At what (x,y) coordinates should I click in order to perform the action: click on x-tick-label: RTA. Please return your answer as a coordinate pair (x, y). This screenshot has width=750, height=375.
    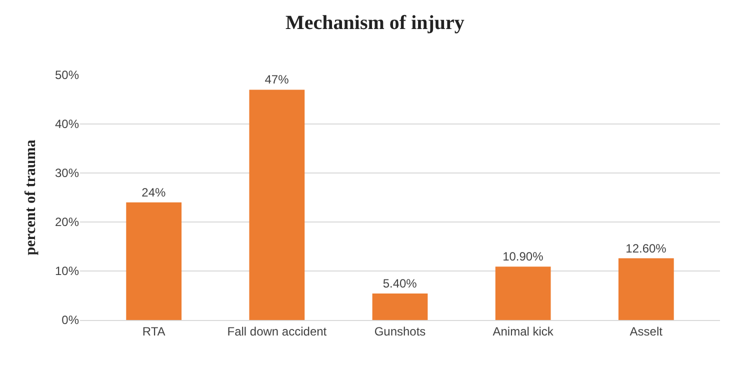
    Looking at the image, I should click on (154, 331).